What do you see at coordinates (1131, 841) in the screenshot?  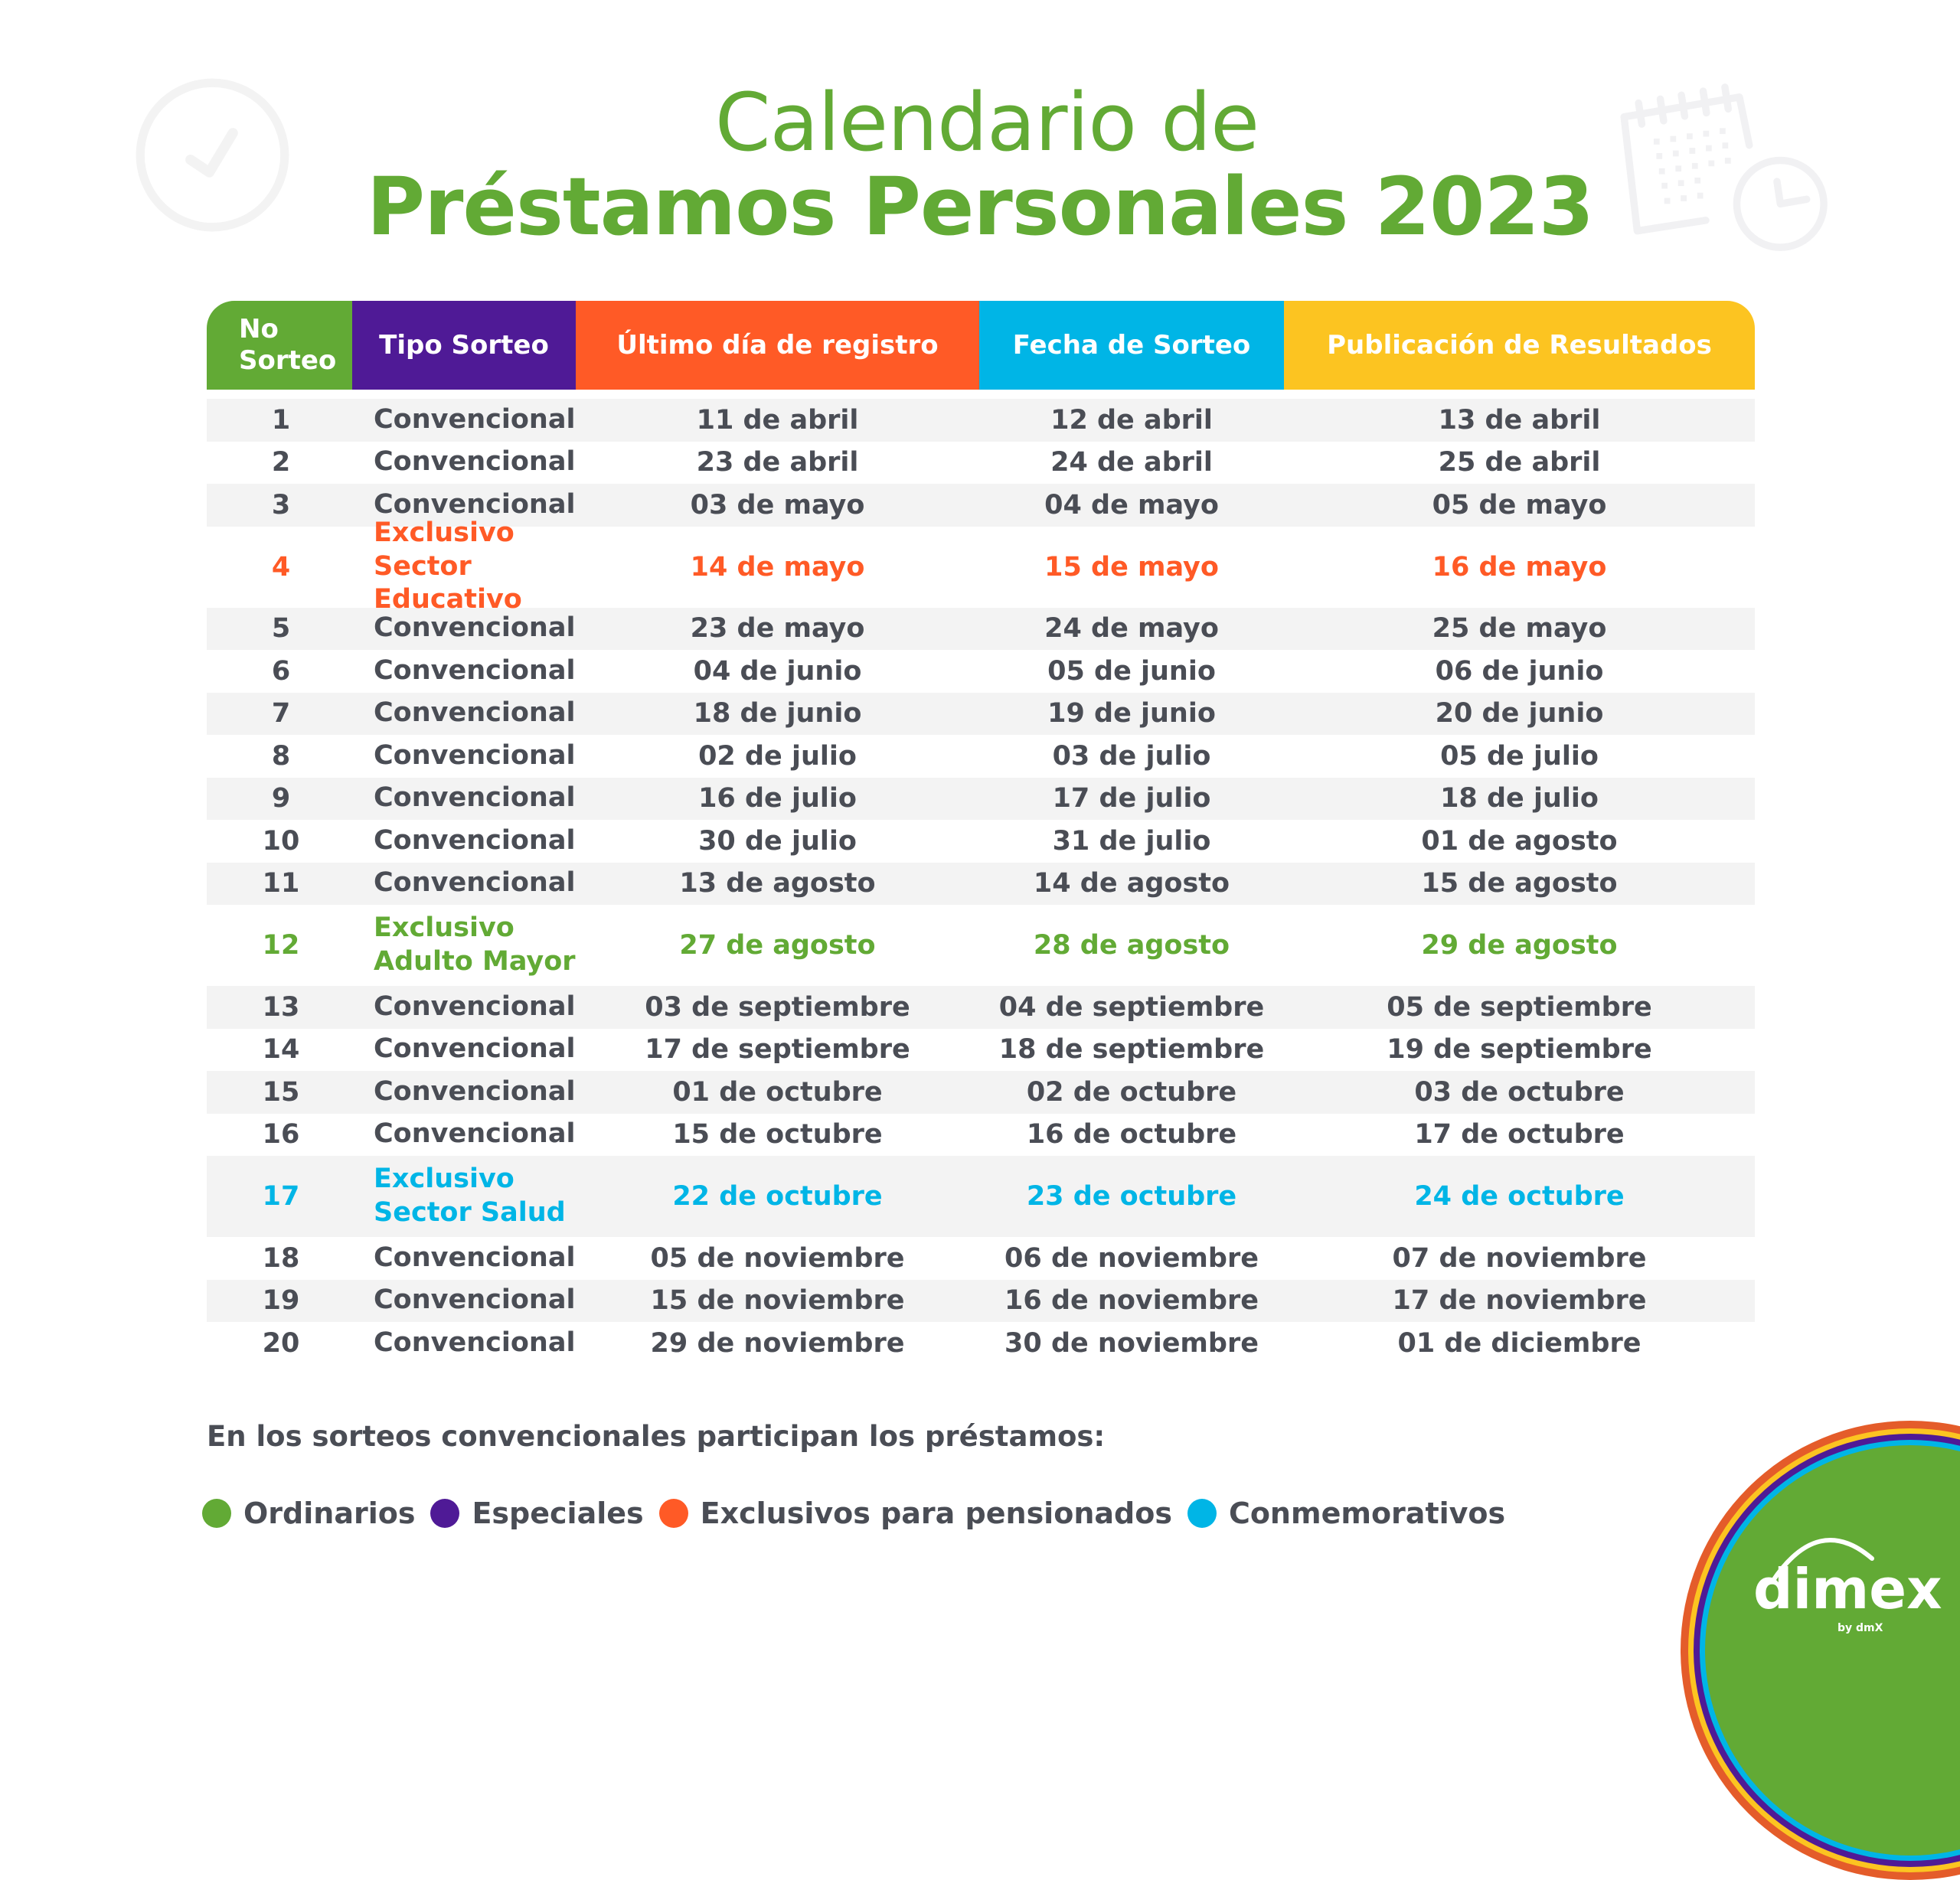 I see `cell-sorteo: 31 de julio` at bounding box center [1131, 841].